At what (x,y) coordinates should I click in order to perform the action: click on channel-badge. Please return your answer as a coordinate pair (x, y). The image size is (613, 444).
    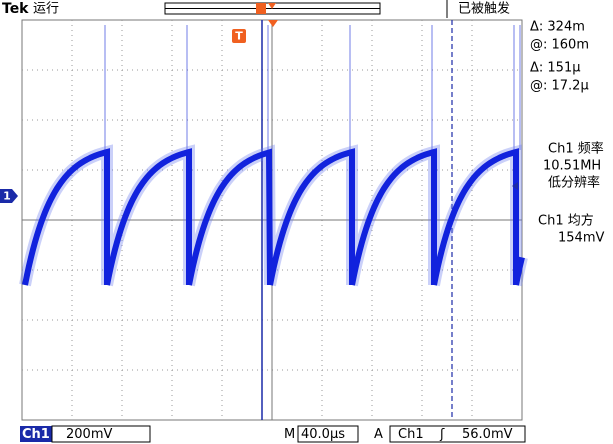
    Looking at the image, I should click on (36, 434).